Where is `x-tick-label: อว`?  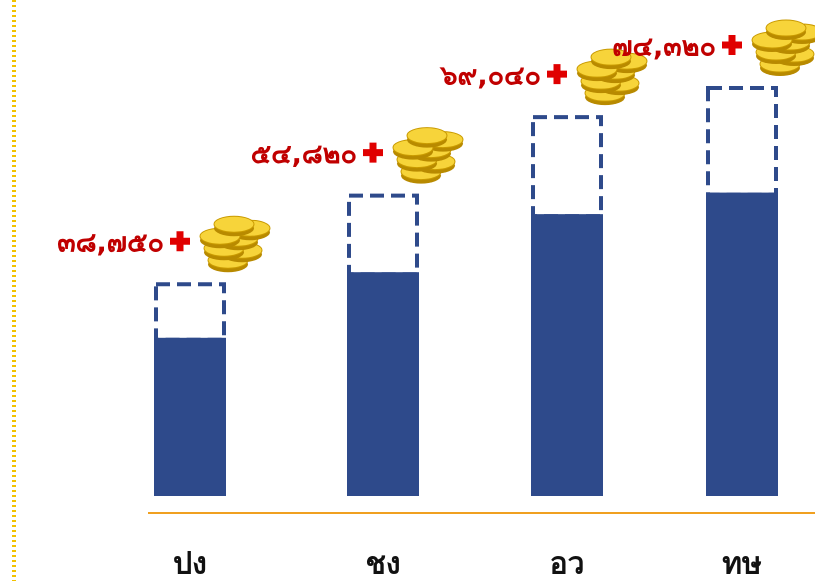
x-tick-label: อว is located at coordinates (567, 564).